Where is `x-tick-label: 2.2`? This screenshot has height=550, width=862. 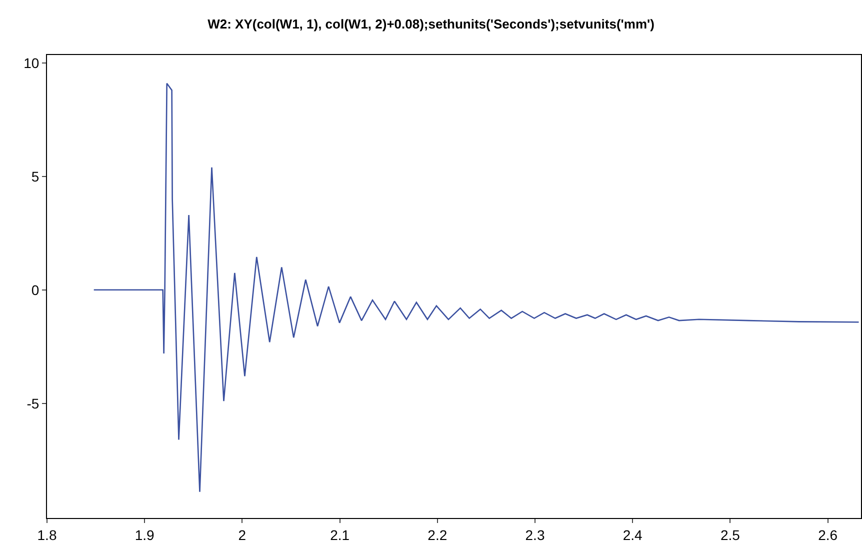 x-tick-label: 2.2 is located at coordinates (438, 534).